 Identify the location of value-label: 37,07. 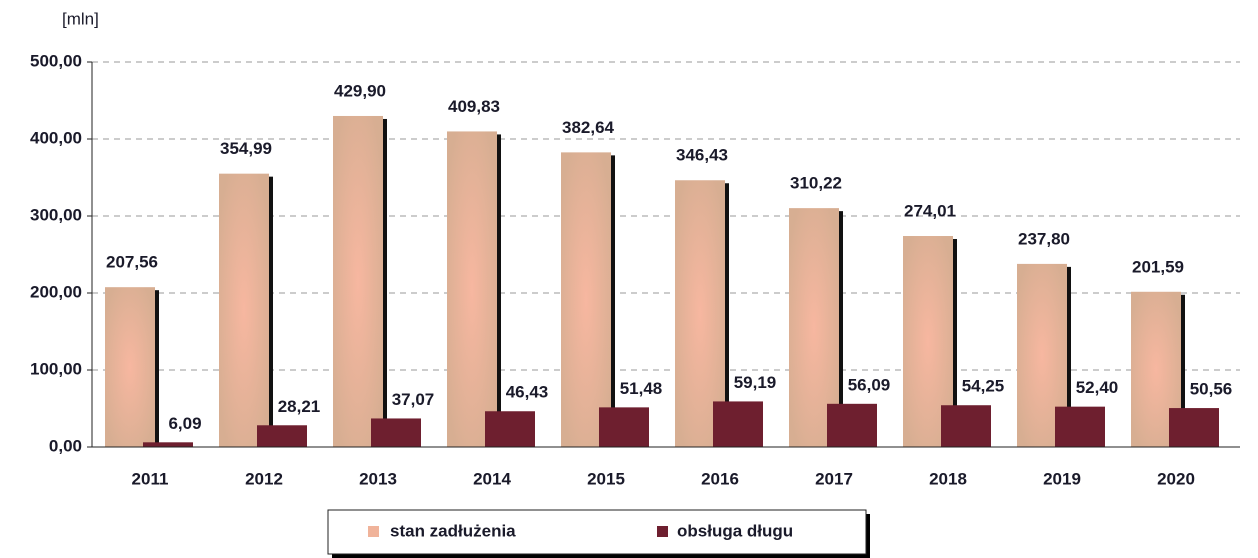
(413, 399).